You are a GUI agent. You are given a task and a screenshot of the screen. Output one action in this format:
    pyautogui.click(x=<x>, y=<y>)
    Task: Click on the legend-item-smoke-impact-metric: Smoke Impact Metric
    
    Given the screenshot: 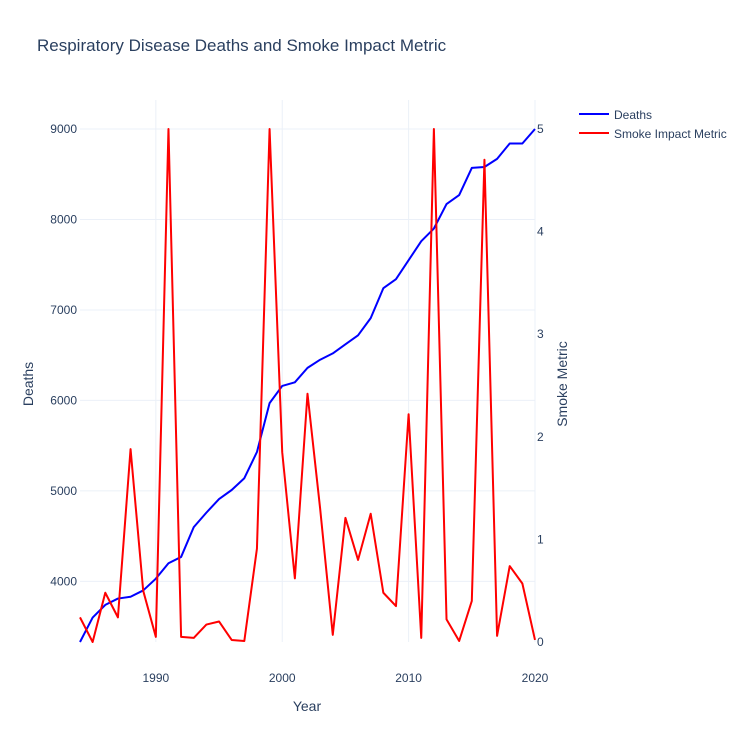 What is the action you would take?
    pyautogui.click(x=653, y=134)
    